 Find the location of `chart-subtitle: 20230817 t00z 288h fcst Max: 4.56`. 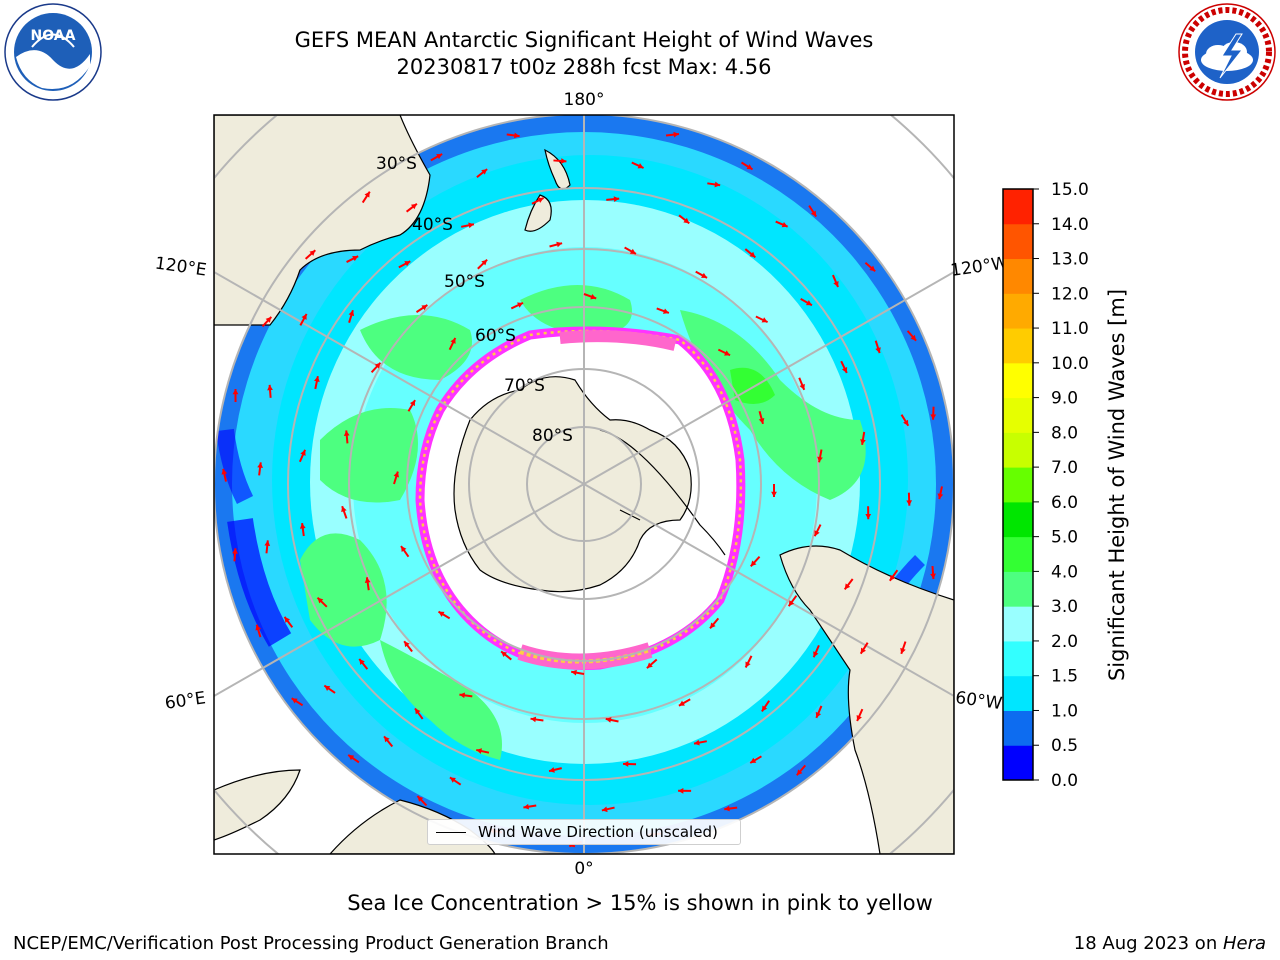

chart-subtitle: 20230817 t00z 288h fcst Max: 4.56 is located at coordinates (584, 67).